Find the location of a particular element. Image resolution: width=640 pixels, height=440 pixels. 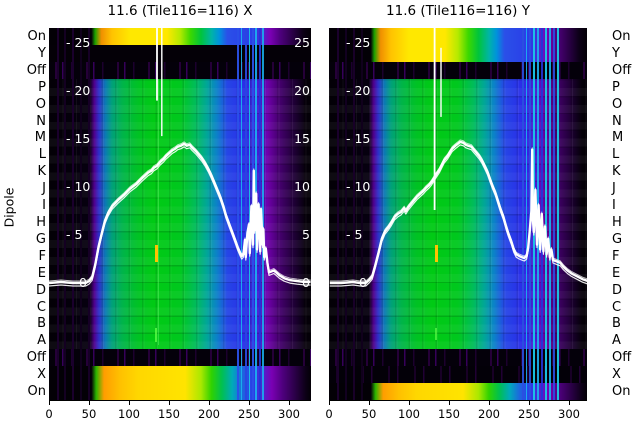

row-label-left-x-20: X is located at coordinates (41, 375).